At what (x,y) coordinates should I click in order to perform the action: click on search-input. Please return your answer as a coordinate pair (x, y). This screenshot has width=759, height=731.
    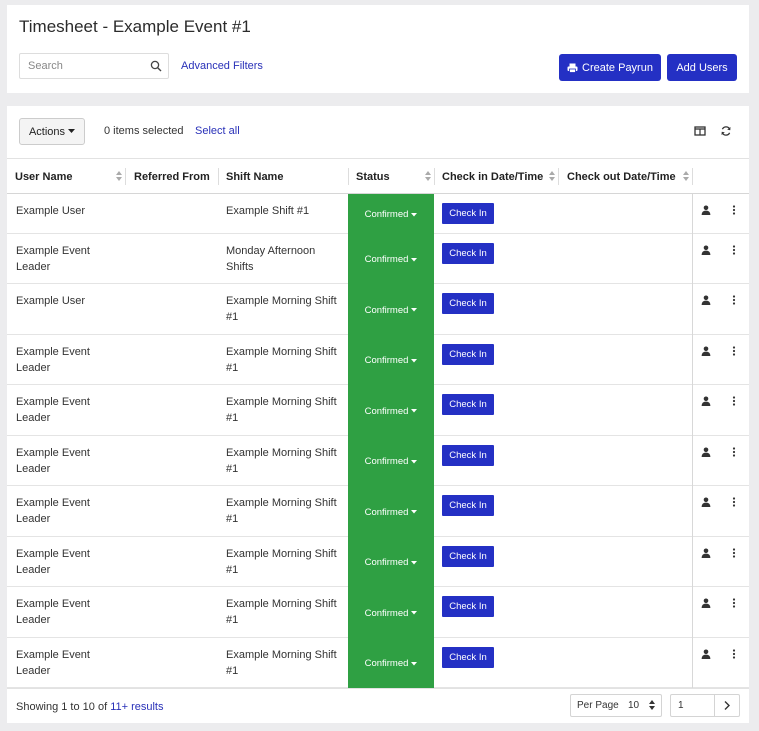
    Looking at the image, I should click on (80, 66).